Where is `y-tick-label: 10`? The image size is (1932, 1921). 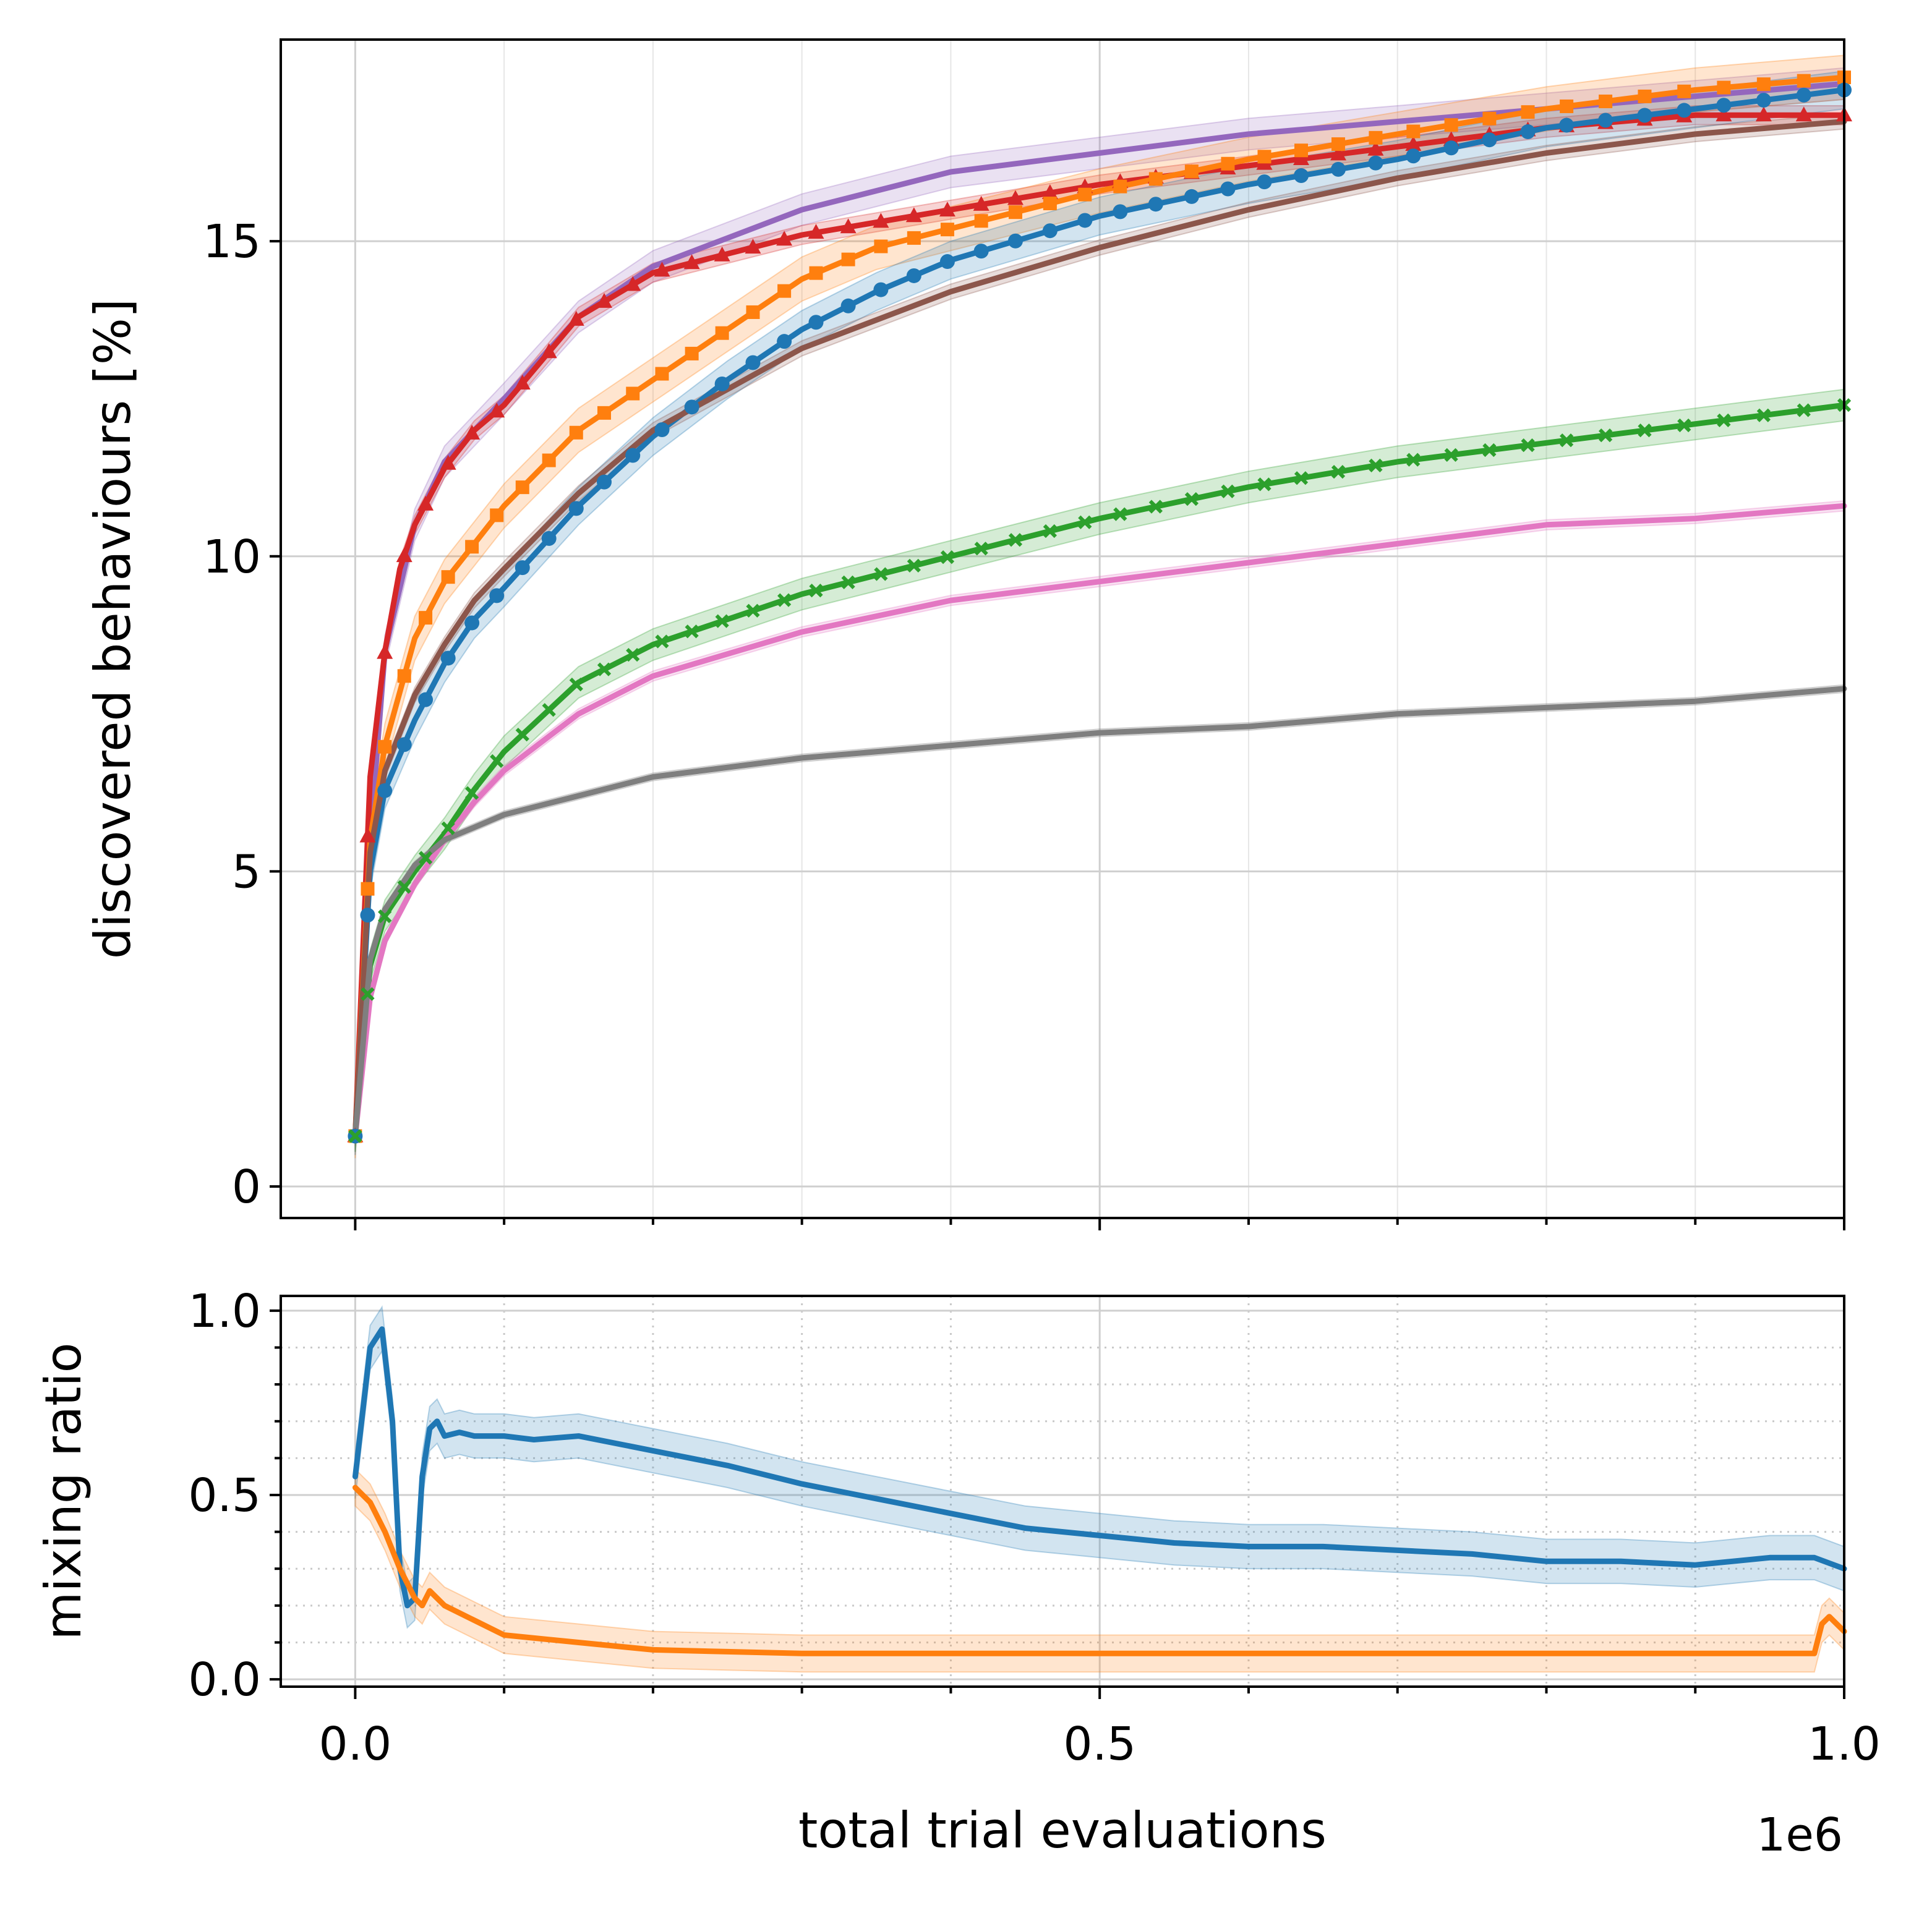
y-tick-label: 10 is located at coordinates (232, 557).